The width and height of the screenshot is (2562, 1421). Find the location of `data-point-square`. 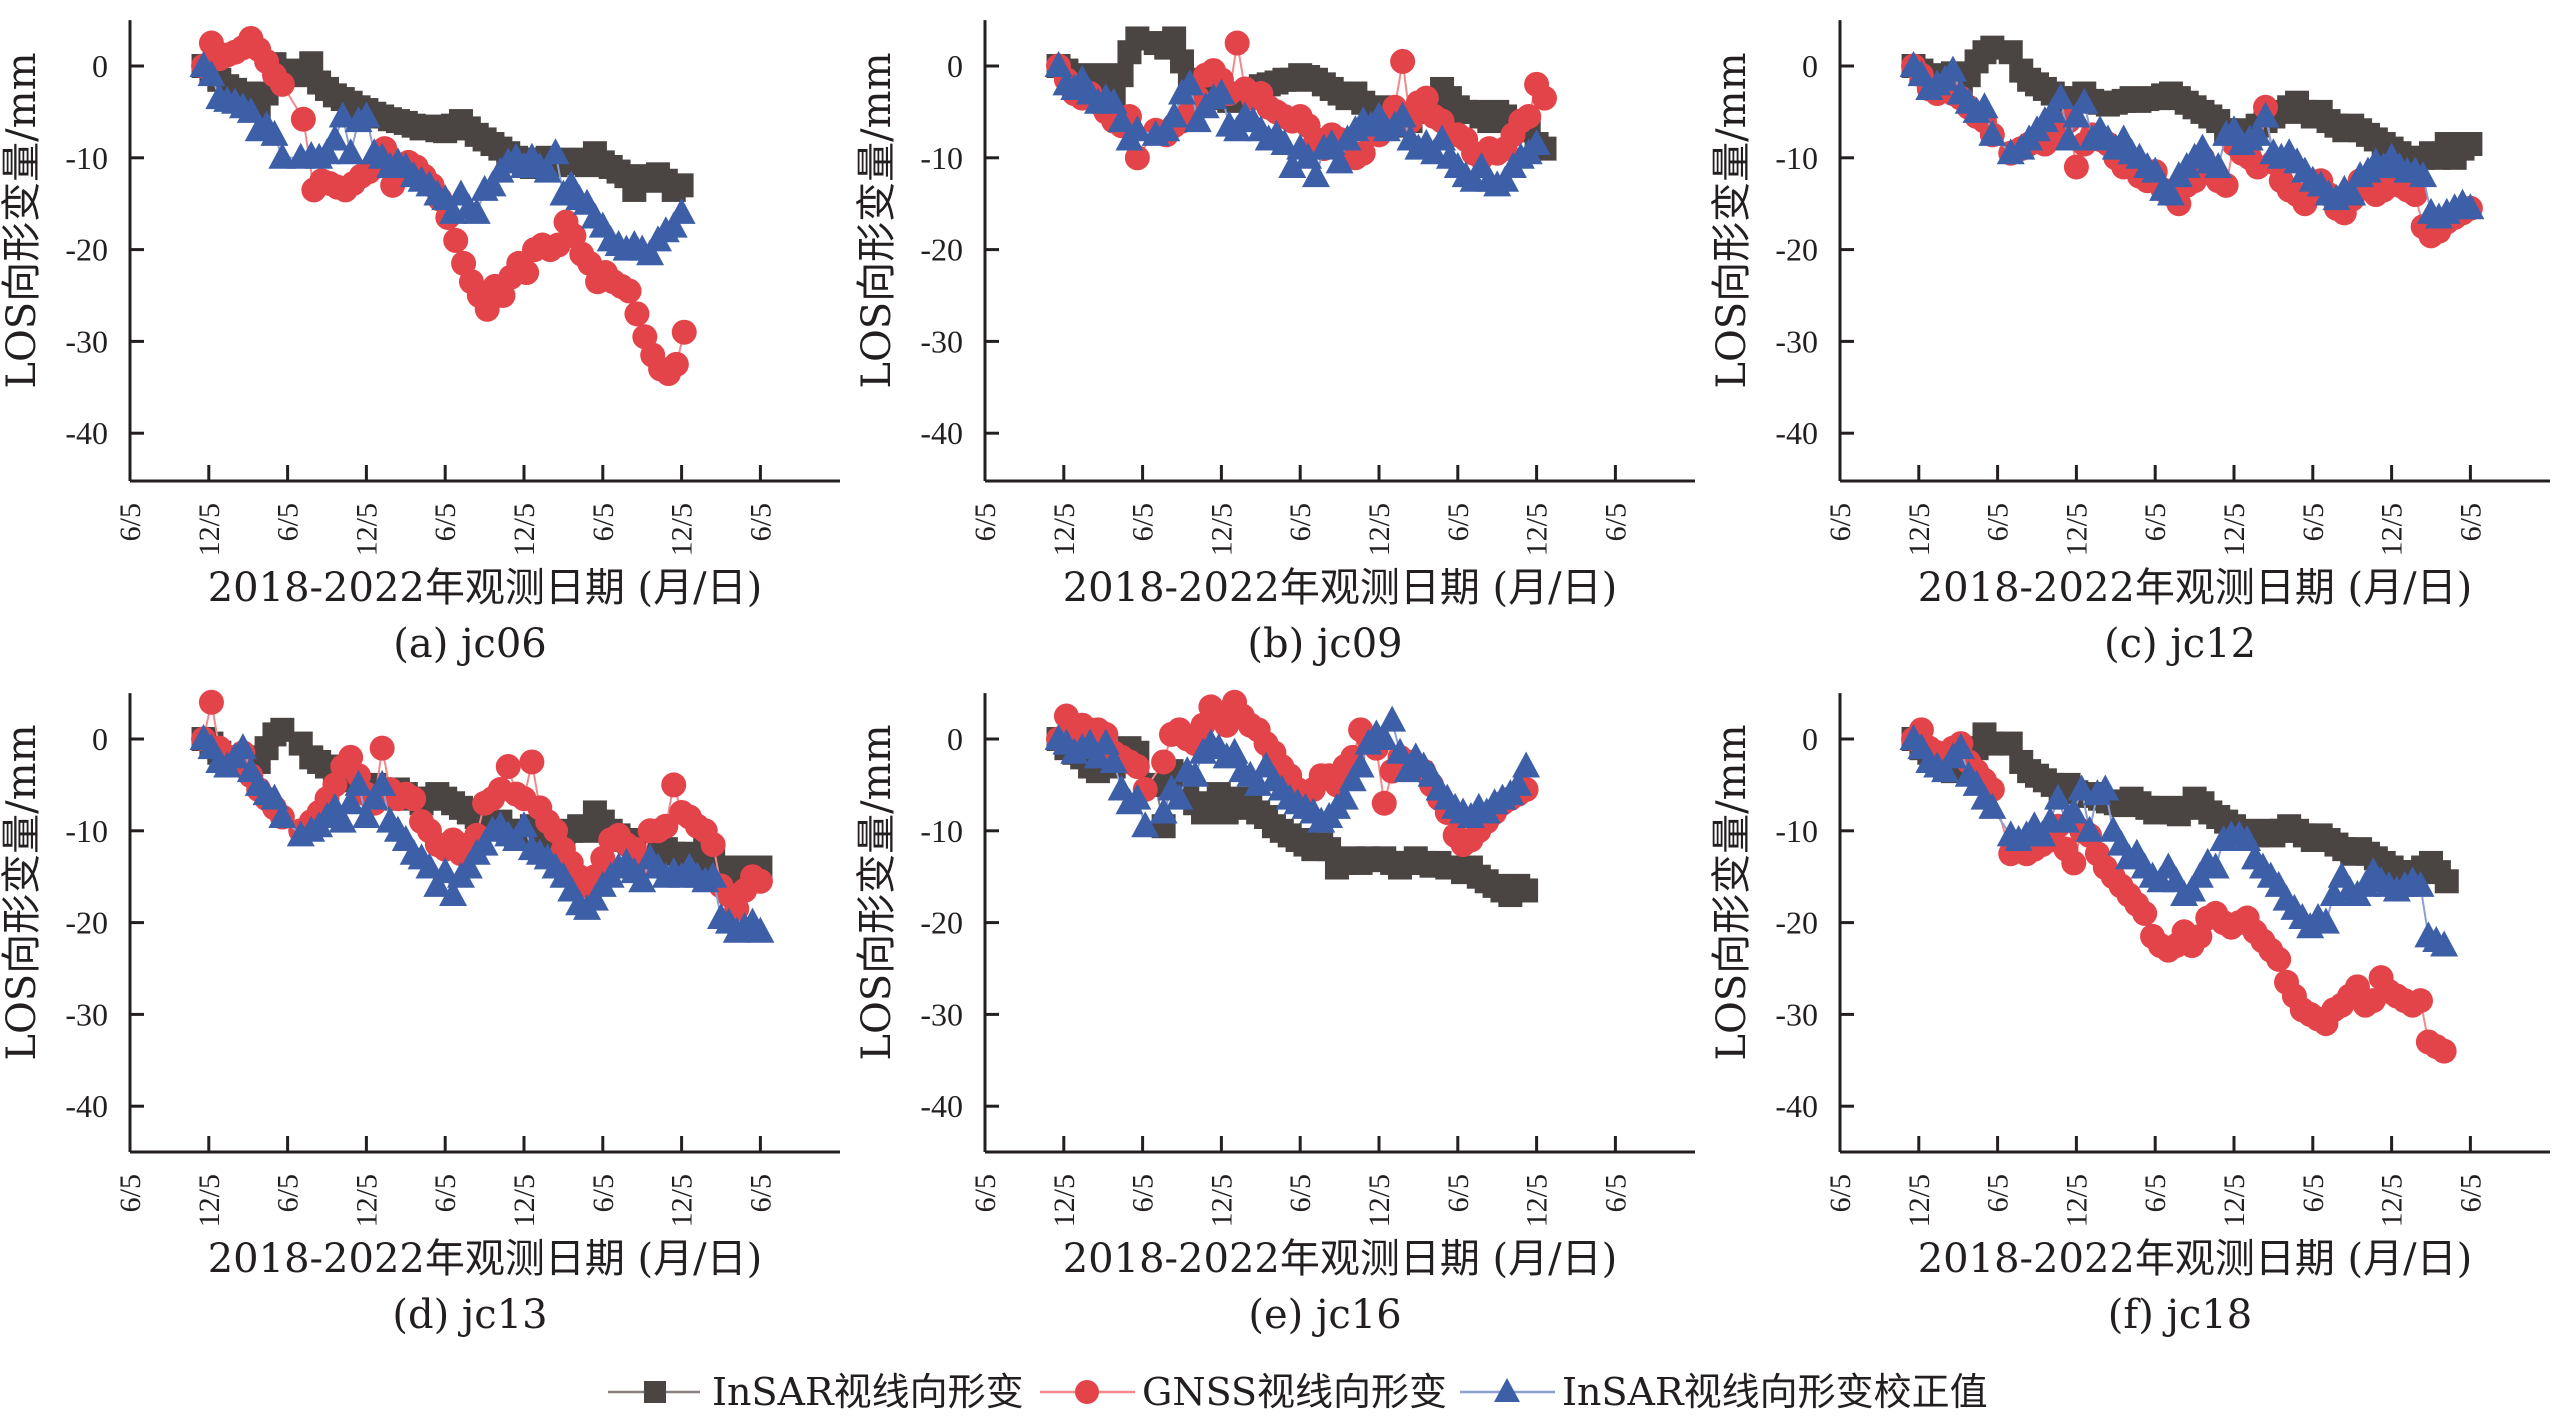

data-point-square is located at coordinates (1526, 890).